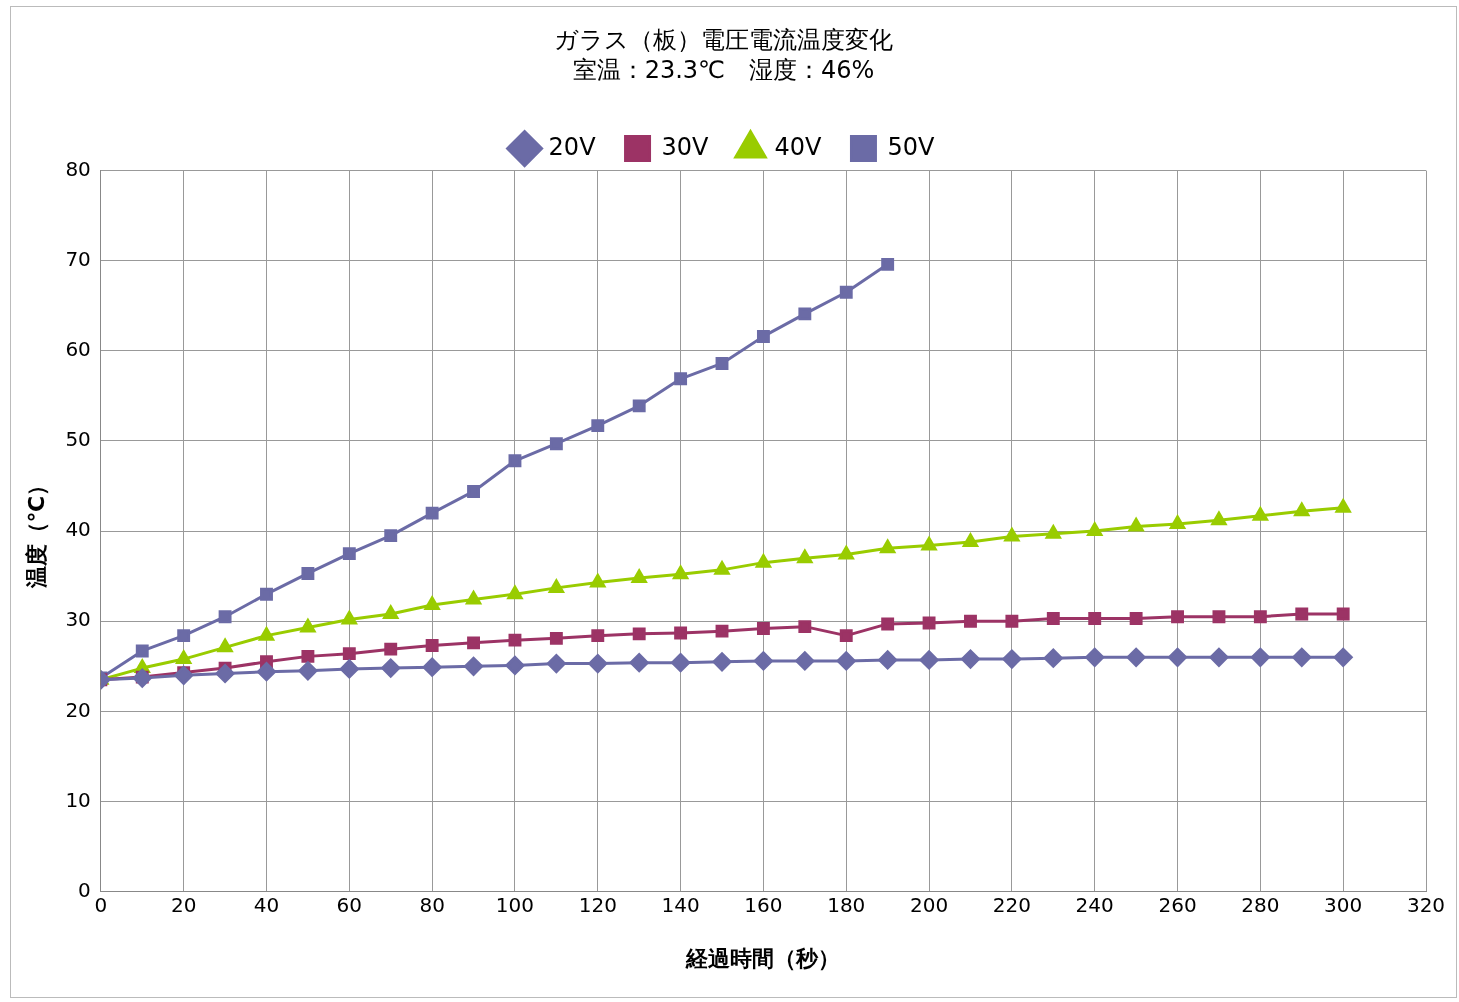 Image resolution: width=1459 pixels, height=1002 pixels. What do you see at coordinates (911, 146) in the screenshot?
I see `legend-label: 50V` at bounding box center [911, 146].